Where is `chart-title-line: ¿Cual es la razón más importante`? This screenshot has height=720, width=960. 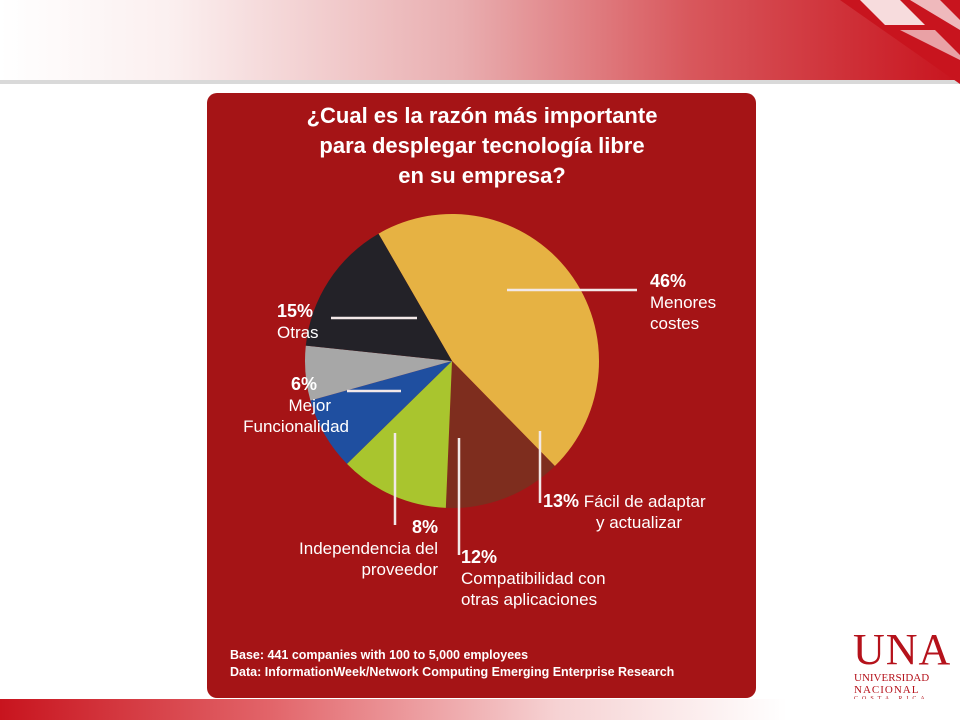 chart-title-line: ¿Cual es la razón más importante is located at coordinates (482, 115).